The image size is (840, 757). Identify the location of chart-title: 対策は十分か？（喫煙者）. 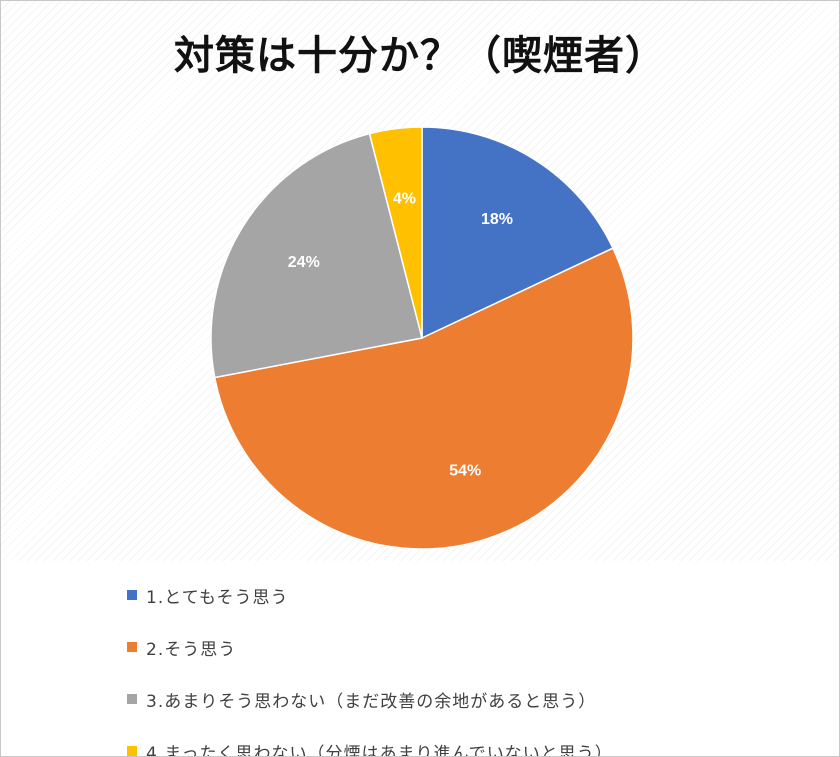
(420, 56).